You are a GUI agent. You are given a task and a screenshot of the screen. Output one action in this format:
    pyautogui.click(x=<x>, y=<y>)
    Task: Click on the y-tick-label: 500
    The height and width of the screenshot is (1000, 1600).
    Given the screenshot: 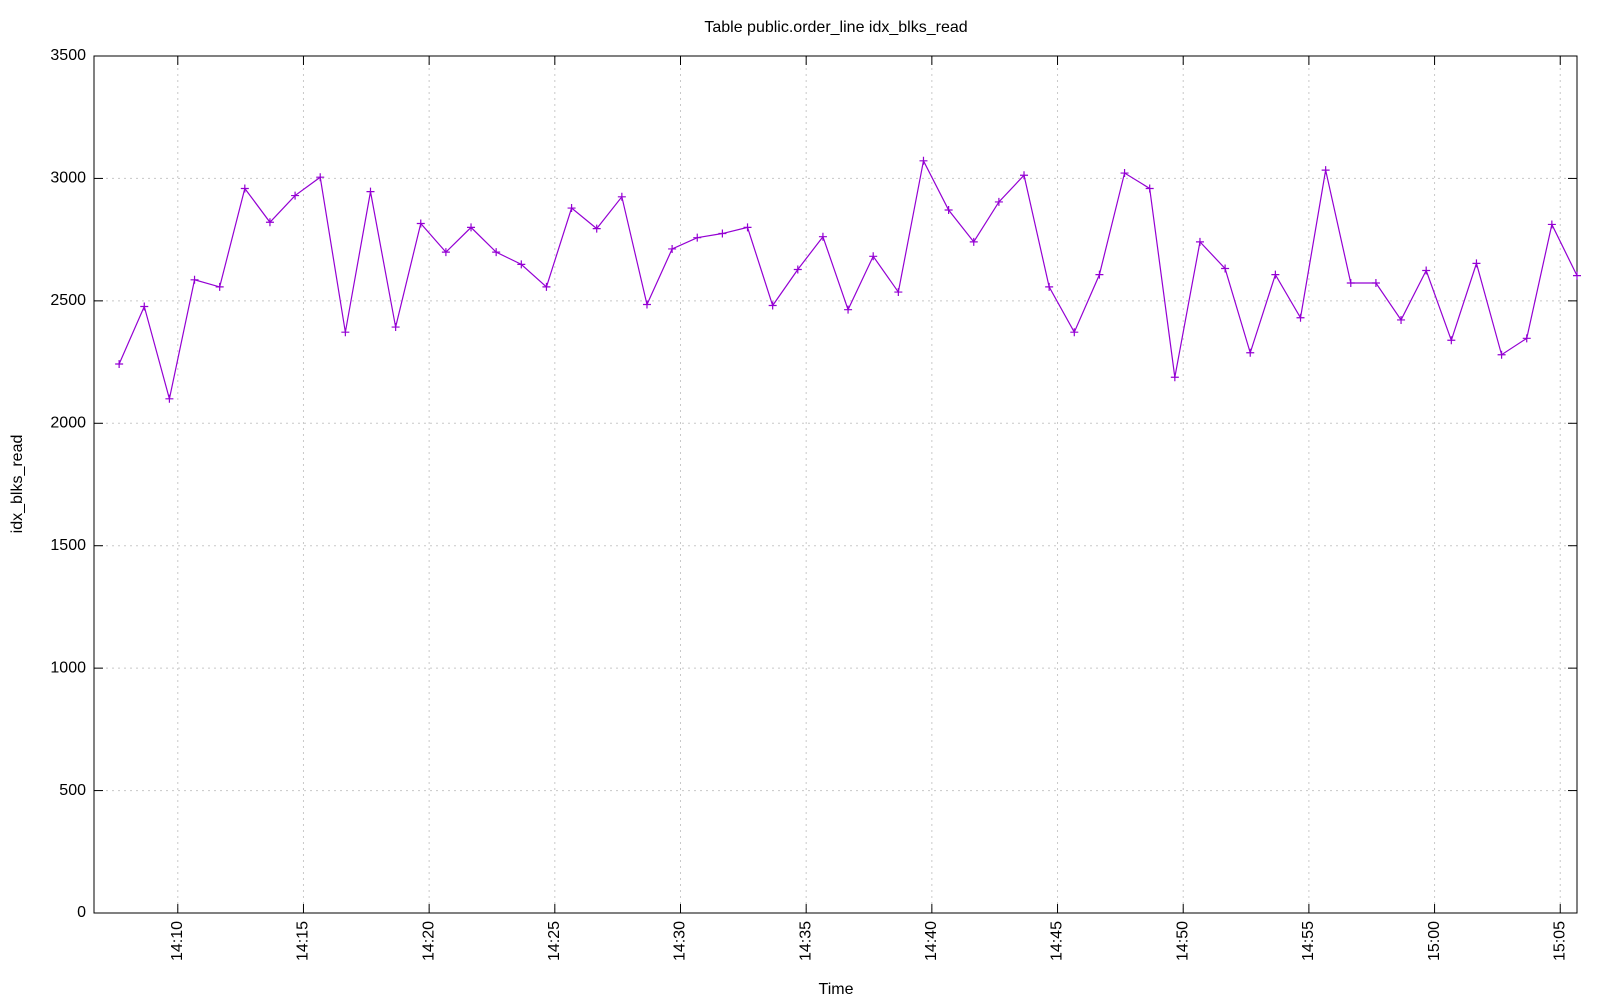 What is the action you would take?
    pyautogui.click(x=72, y=790)
    